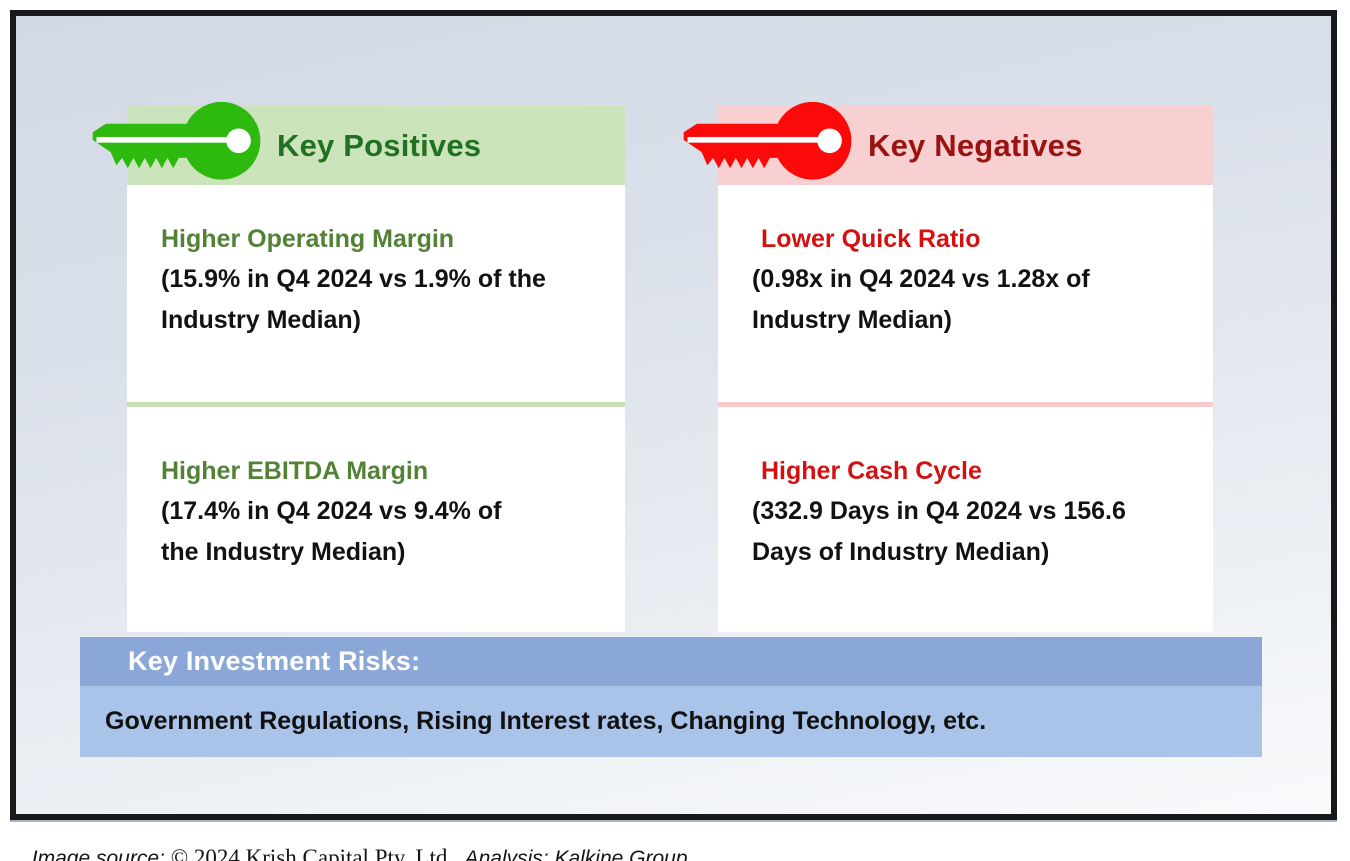  What do you see at coordinates (295, 471) in the screenshot?
I see `positive-item-title: Higher EBITDA Margin` at bounding box center [295, 471].